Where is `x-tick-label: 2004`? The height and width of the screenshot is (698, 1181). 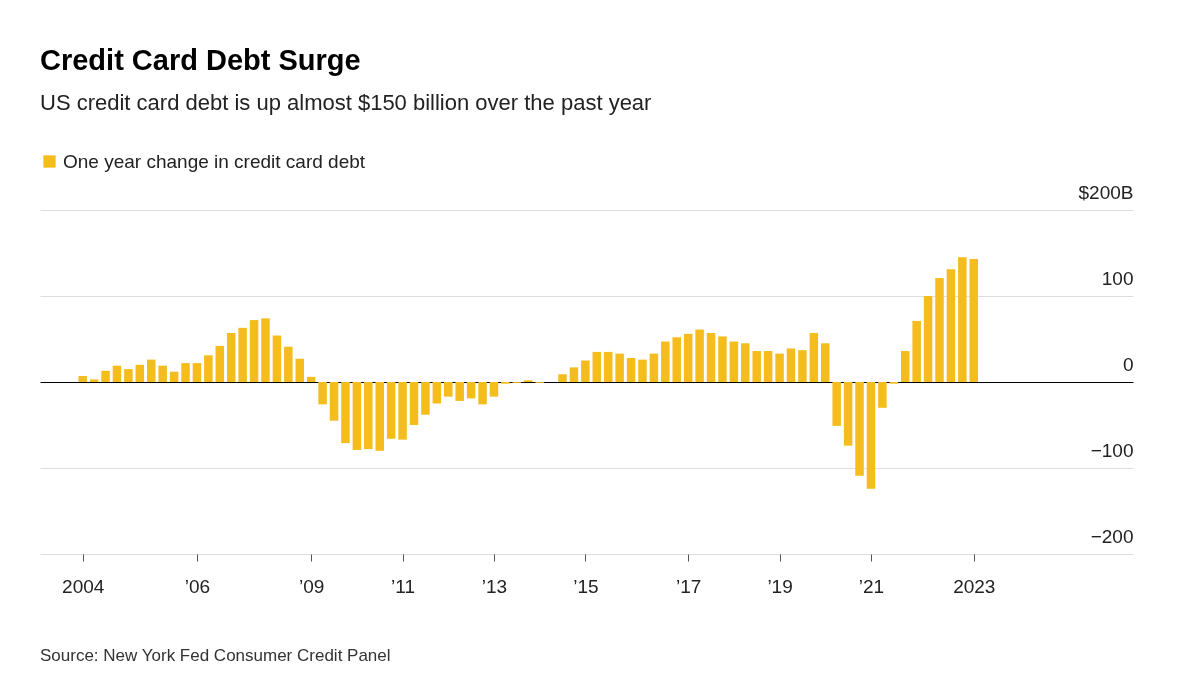
x-tick-label: 2004 is located at coordinates (83, 586).